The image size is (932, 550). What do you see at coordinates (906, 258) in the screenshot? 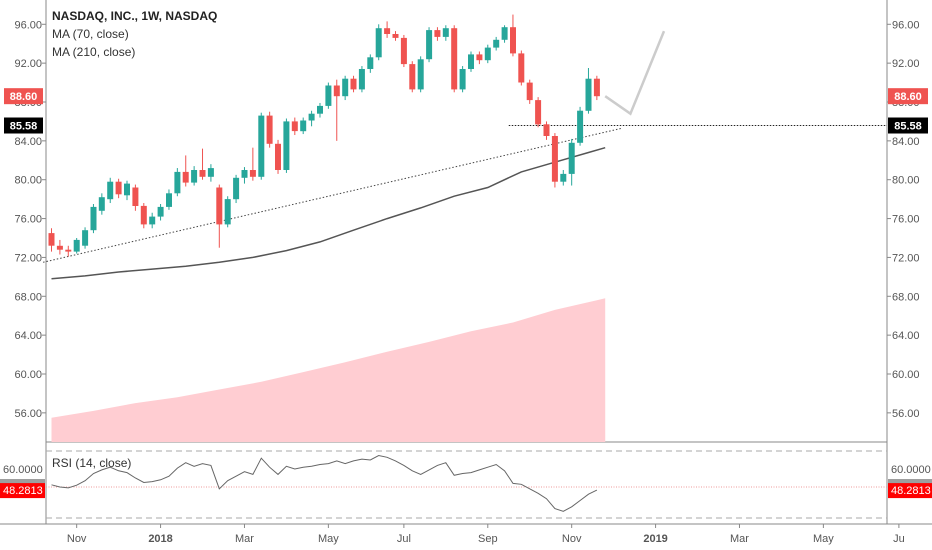
I see `price-tick-label-right: 72.00` at bounding box center [906, 258].